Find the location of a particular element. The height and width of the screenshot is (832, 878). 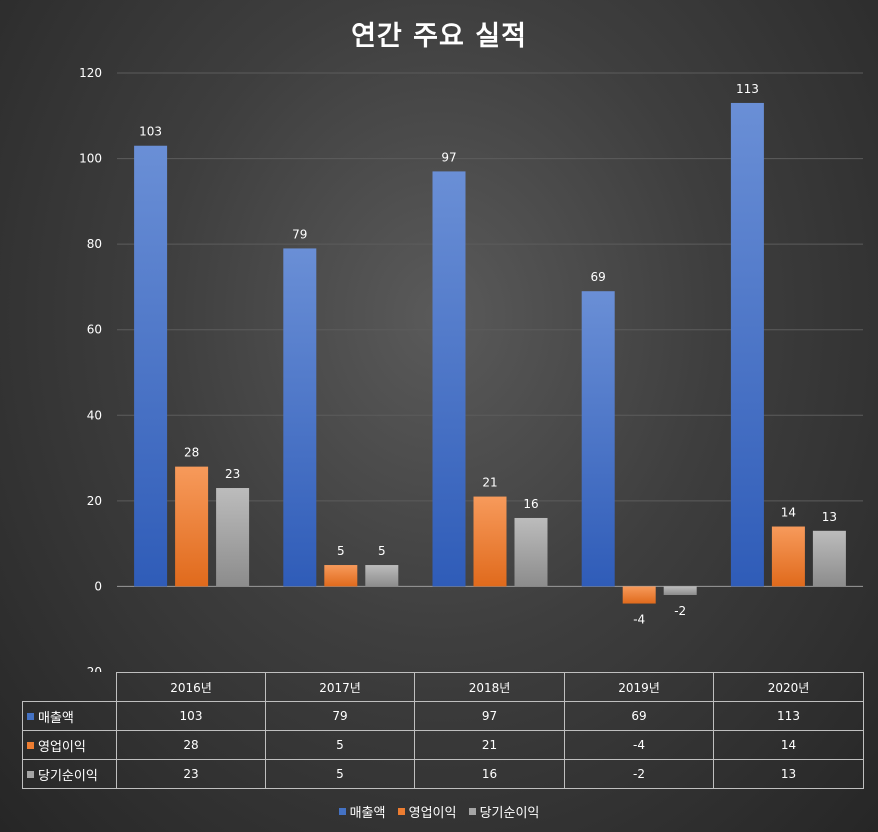

legend-item: 영업이익 is located at coordinates (427, 811).